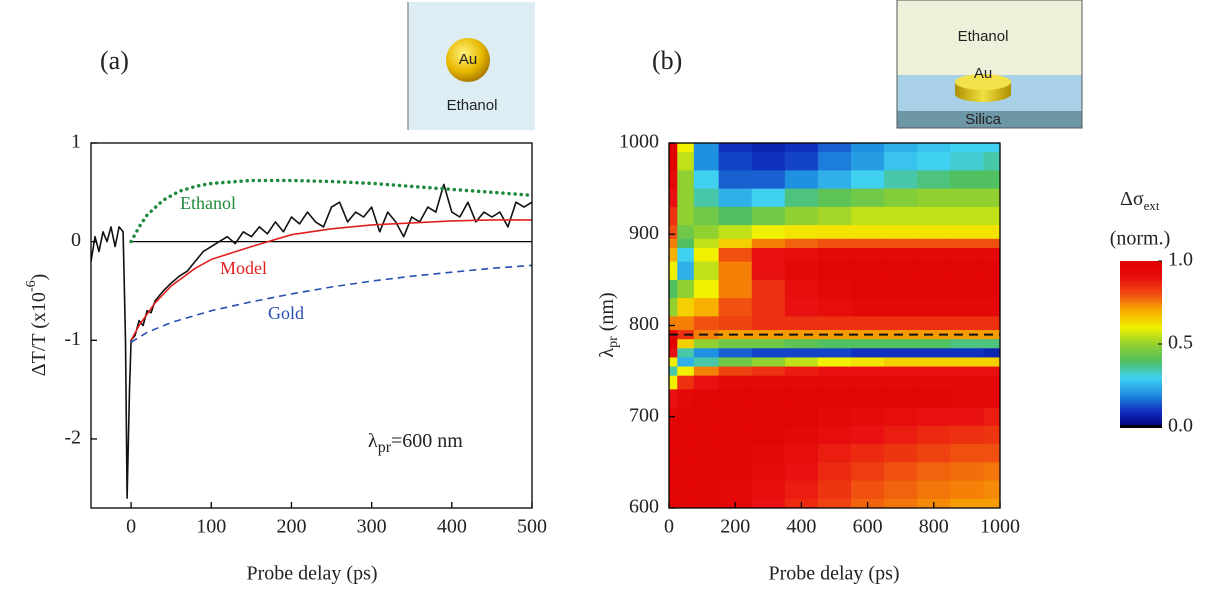  Describe the element at coordinates (607, 353) in the screenshot. I see `y-axis-label-text: λ` at that location.